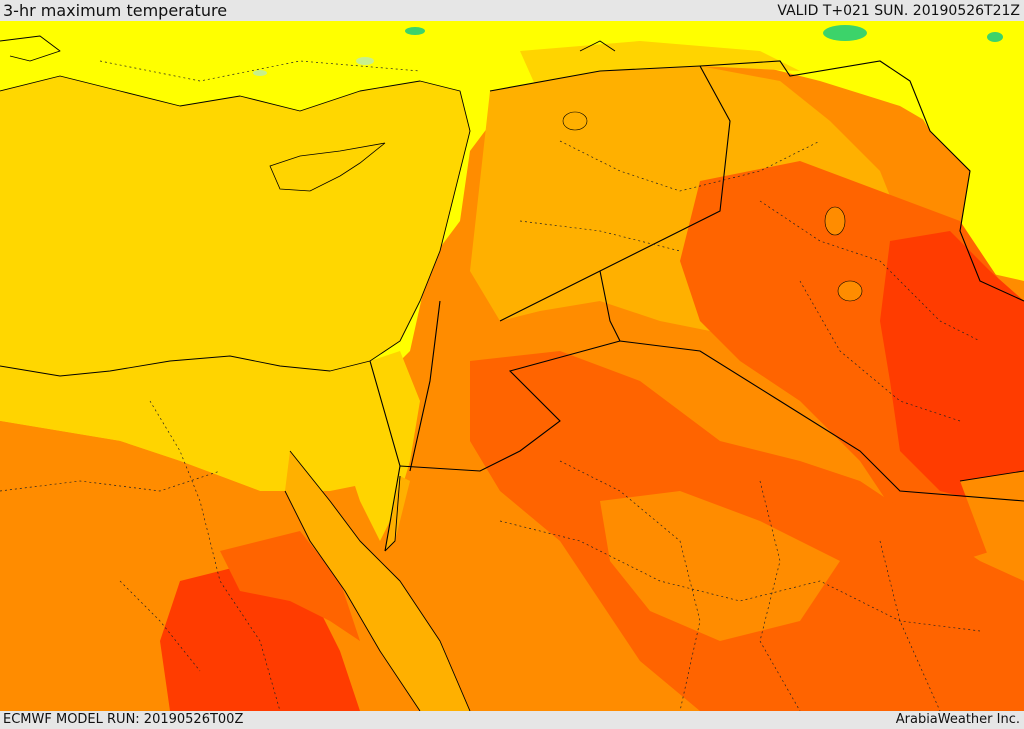  Describe the element at coordinates (123, 719) in the screenshot. I see `model-run: ECMWF MODEL RUN: 20190526T00Z` at that location.